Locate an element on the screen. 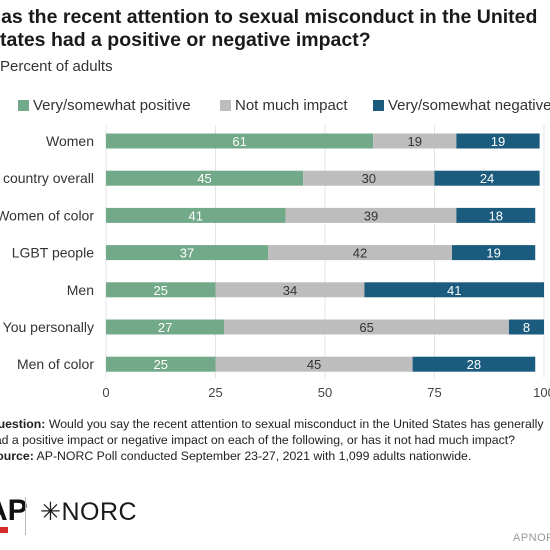 This screenshot has width=550, height=550. legend-label-negative: Very/somewhat negative is located at coordinates (469, 105).